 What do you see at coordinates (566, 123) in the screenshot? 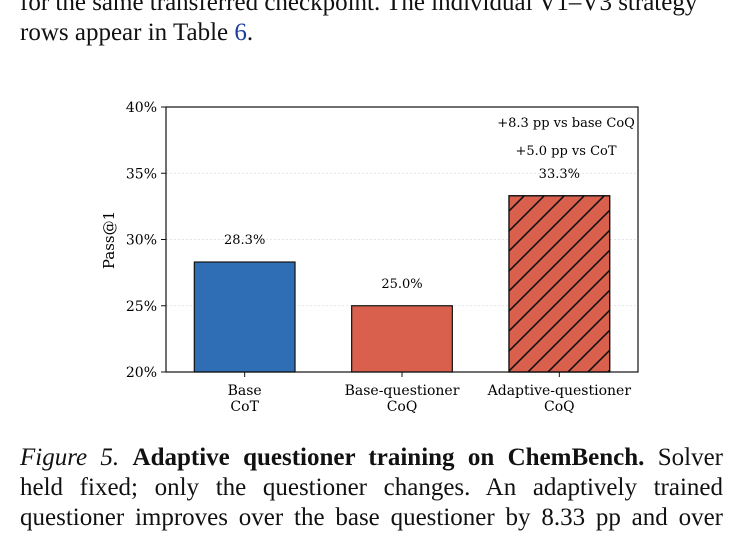
I see `annotation-vs-base-coq: +8.3 pp vs base CoQ` at bounding box center [566, 123].